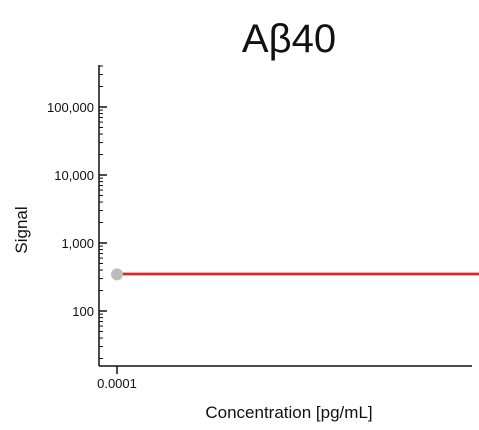 The width and height of the screenshot is (479, 430). What do you see at coordinates (288, 412) in the screenshot?
I see `x-axis-label: Concentration [pg/mL]` at bounding box center [288, 412].